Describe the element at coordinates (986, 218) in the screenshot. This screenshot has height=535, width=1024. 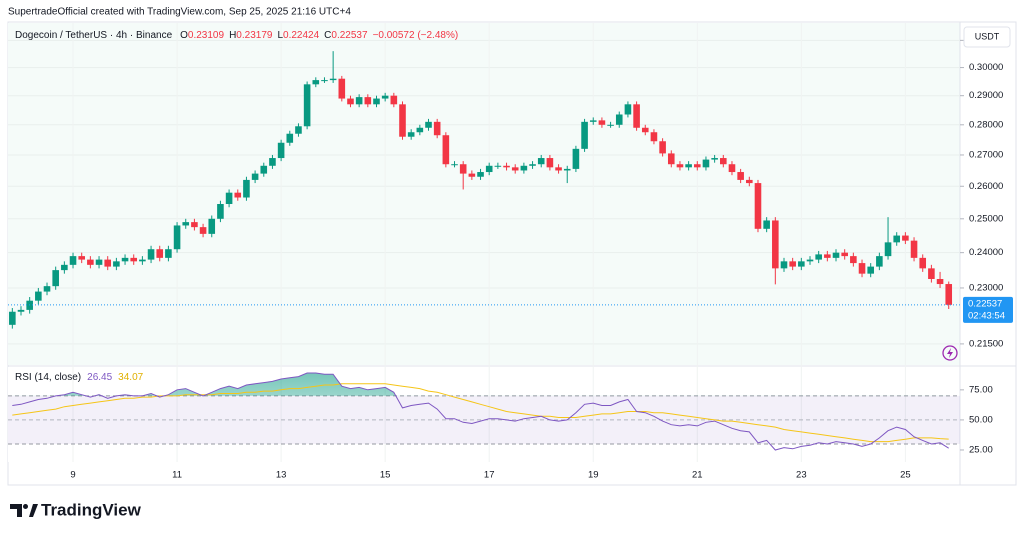
I see `y-tick-label: 0.25000` at that location.